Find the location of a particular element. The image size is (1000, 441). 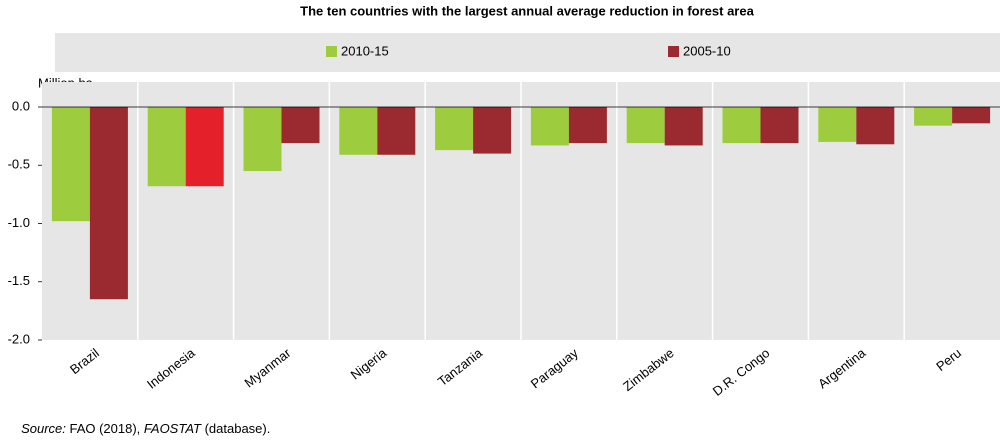

x-tick-label: Myanmar is located at coordinates (268, 368).